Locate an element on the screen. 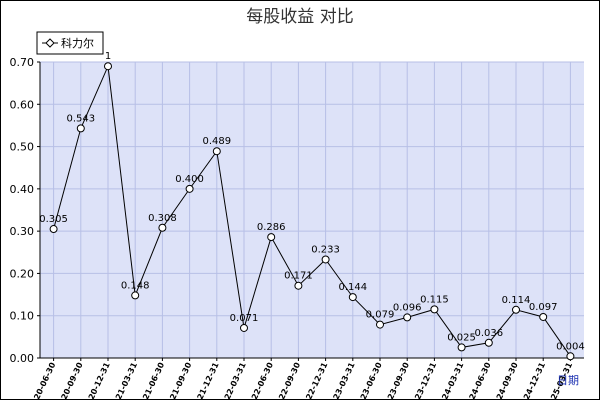 The height and width of the screenshot is (400, 600). y-tick-label: 0.20 is located at coordinates (22, 273).